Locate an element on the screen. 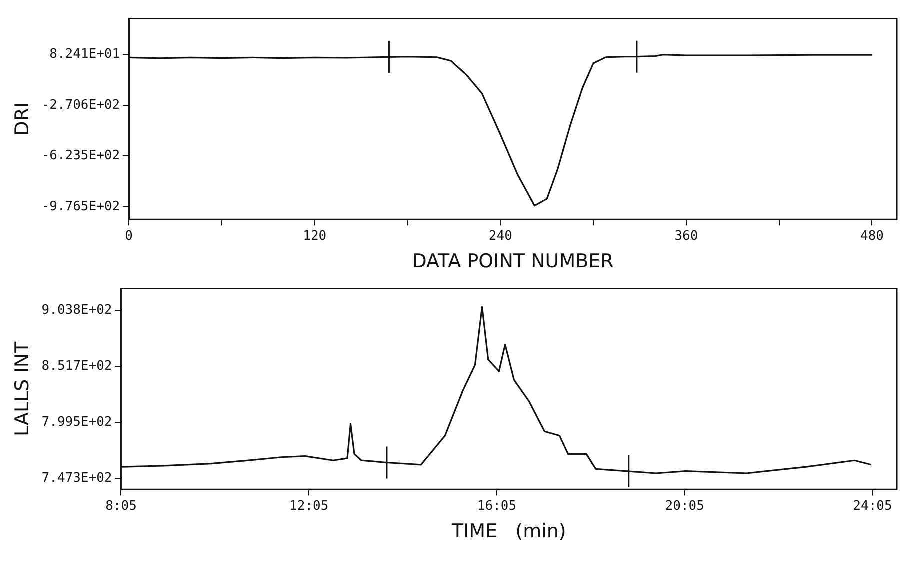  y-axis-title: LALLS INT is located at coordinates (22, 389).